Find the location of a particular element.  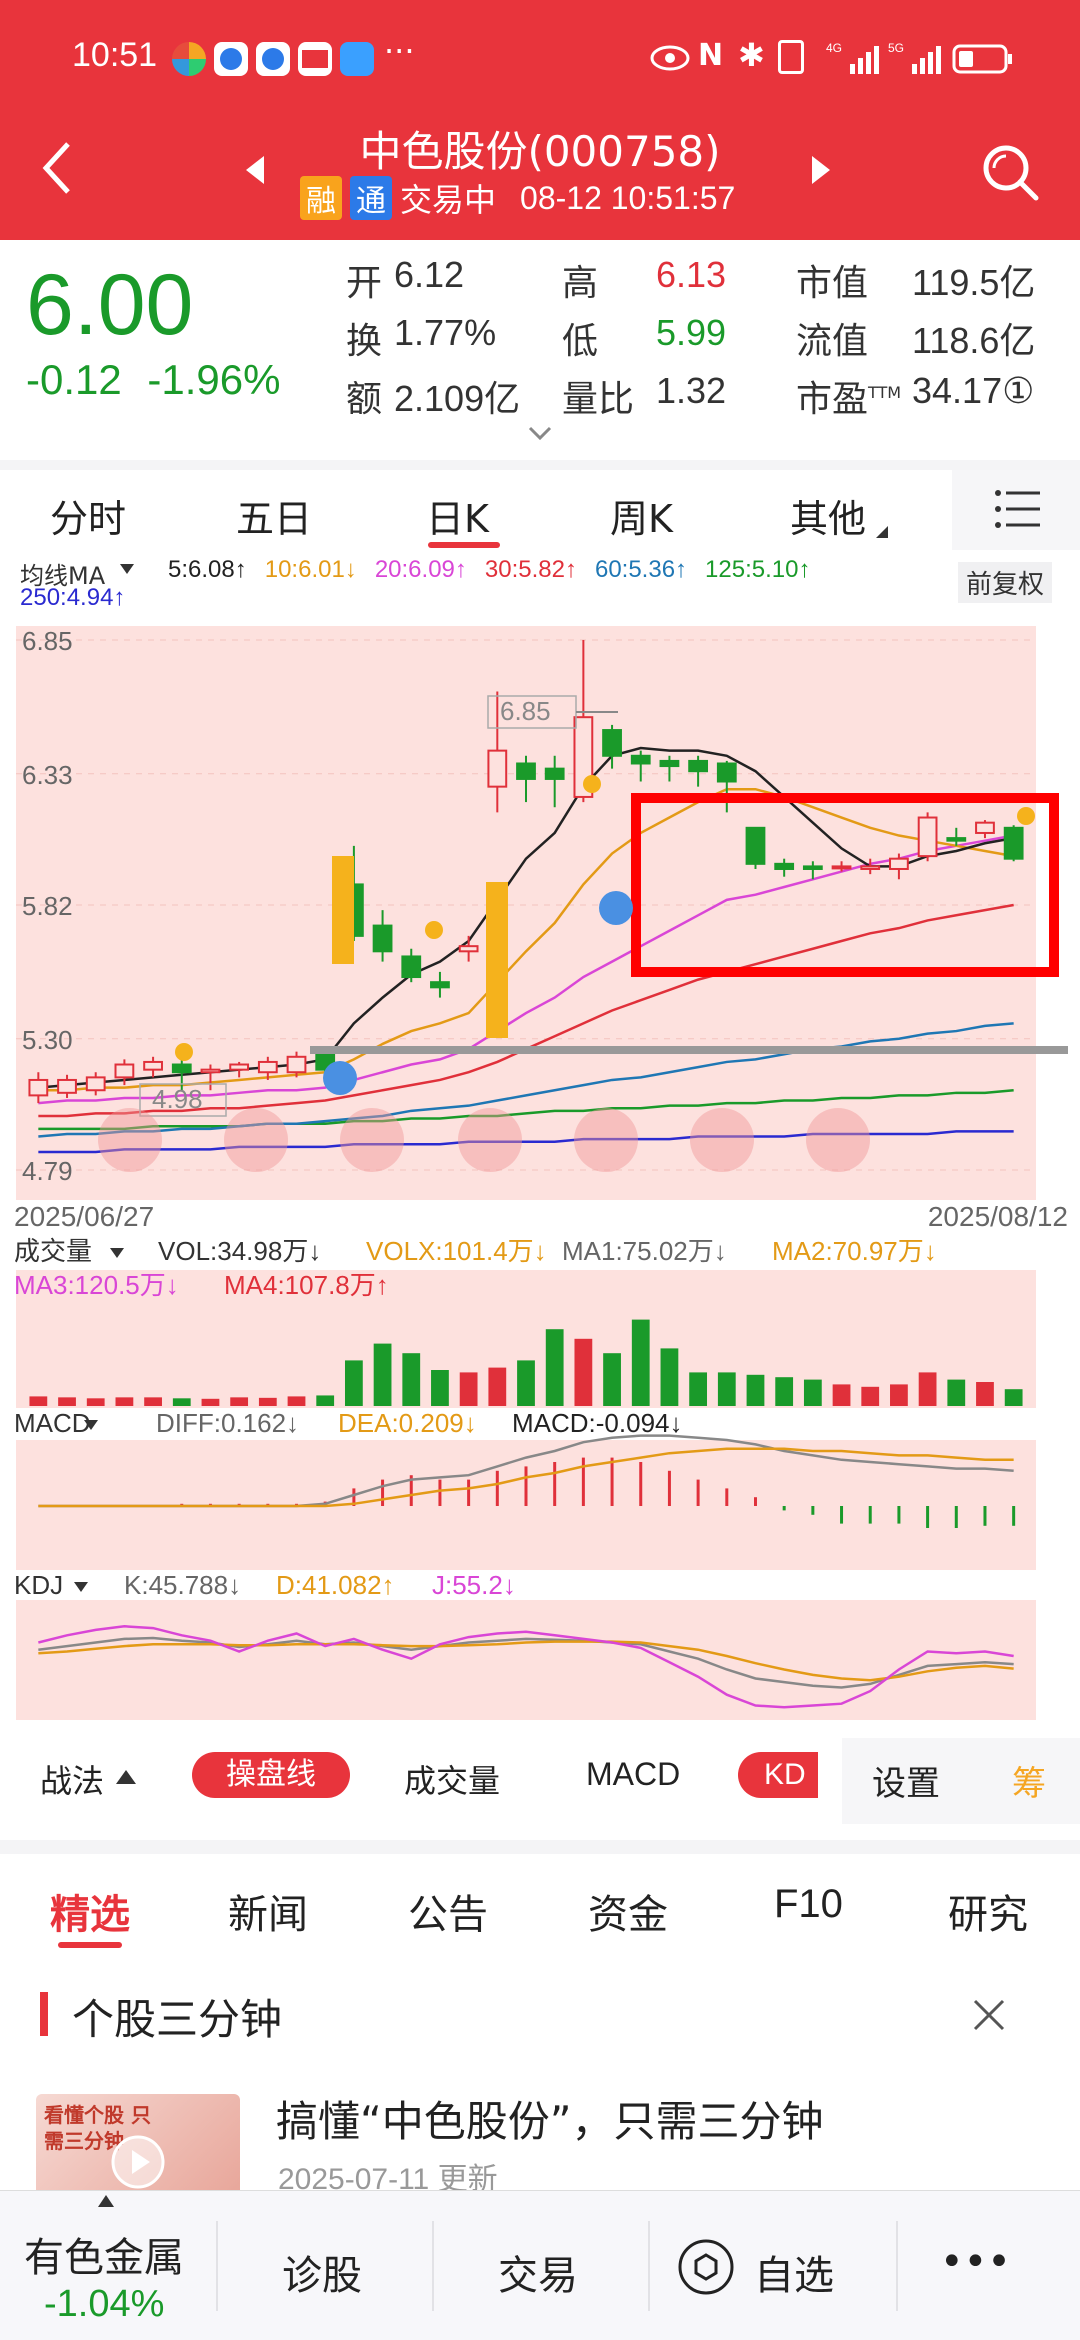

watchlist-button: 自选 is located at coordinates (794, 2276).